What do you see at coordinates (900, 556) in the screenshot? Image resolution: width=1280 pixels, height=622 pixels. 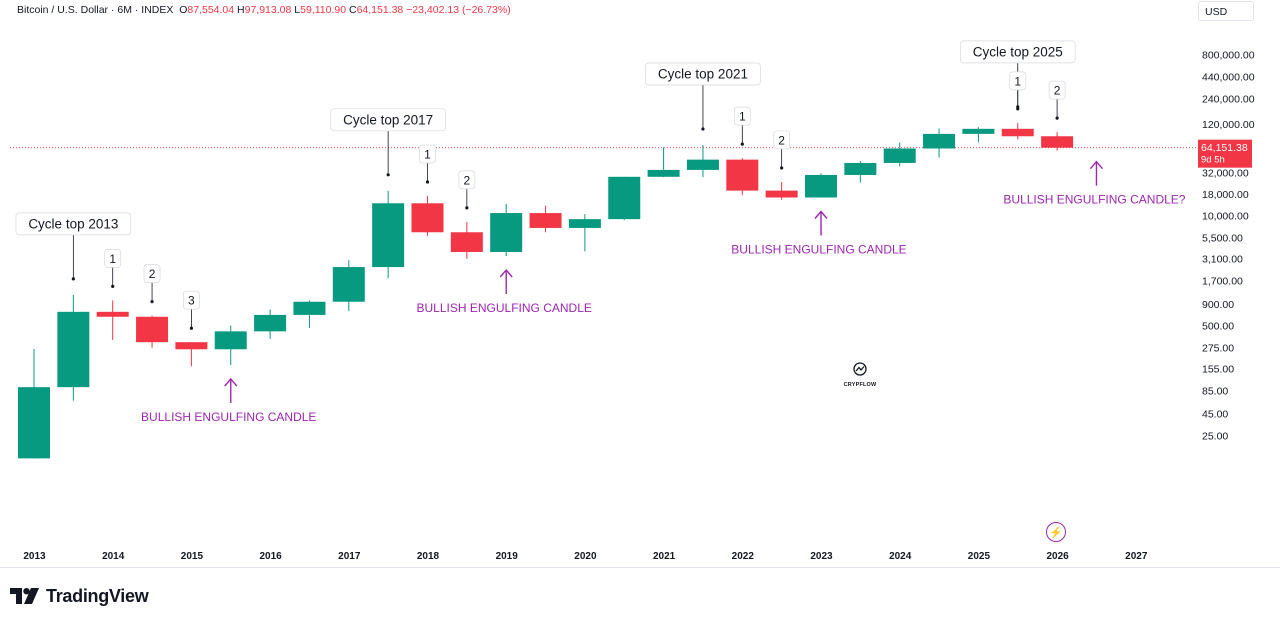 I see `x-tick-label: 2024` at bounding box center [900, 556].